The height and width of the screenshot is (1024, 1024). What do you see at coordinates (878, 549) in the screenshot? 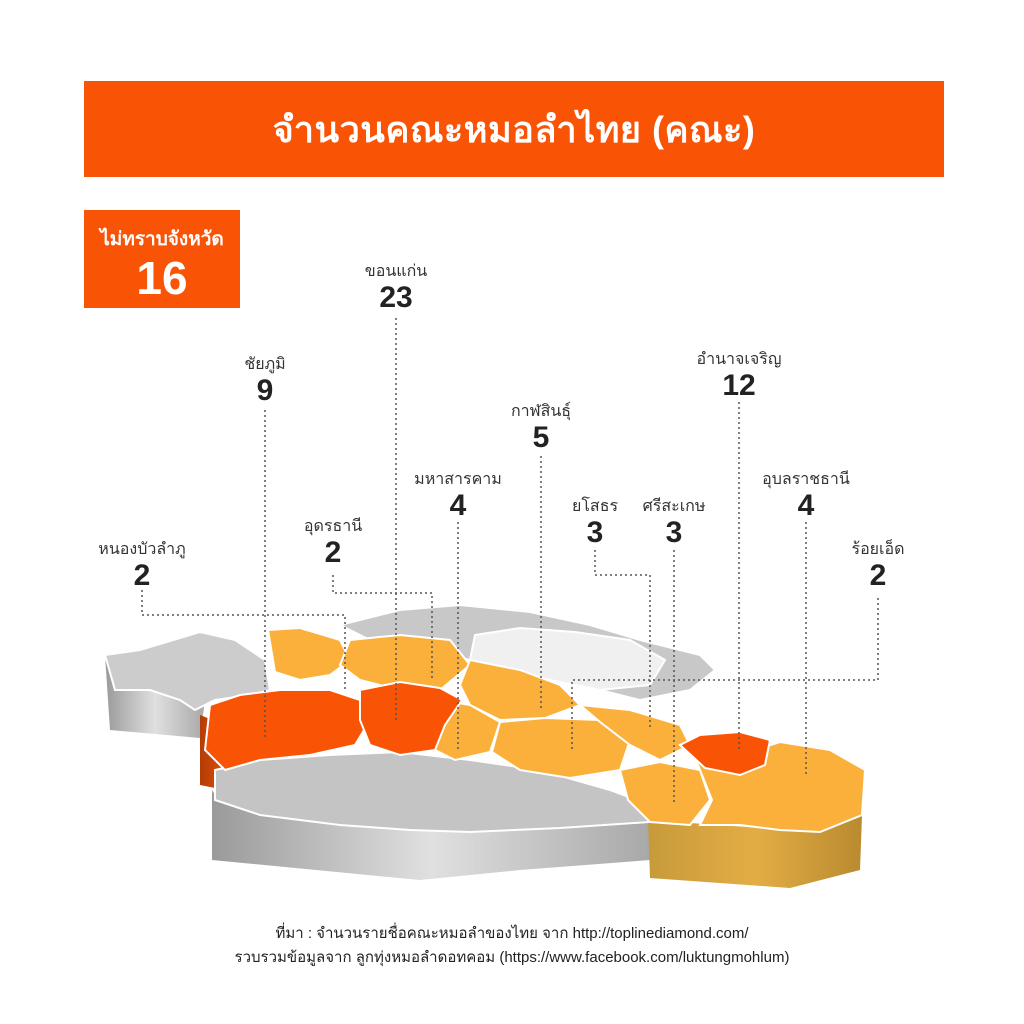
I see `province-name: ร้อยเอ็ด` at bounding box center [878, 549].